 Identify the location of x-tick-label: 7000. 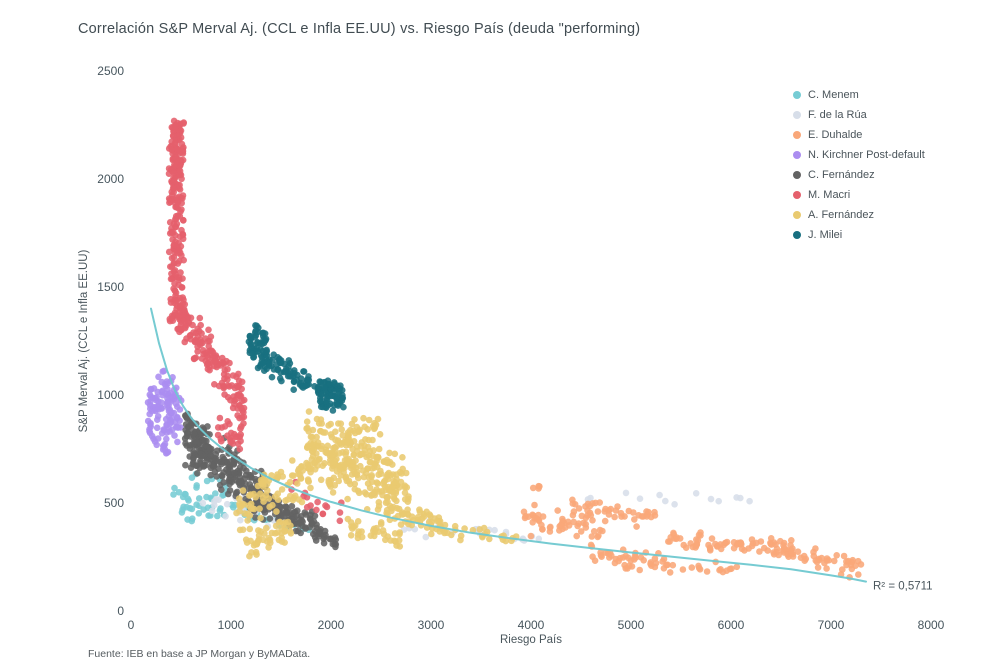
(831, 625).